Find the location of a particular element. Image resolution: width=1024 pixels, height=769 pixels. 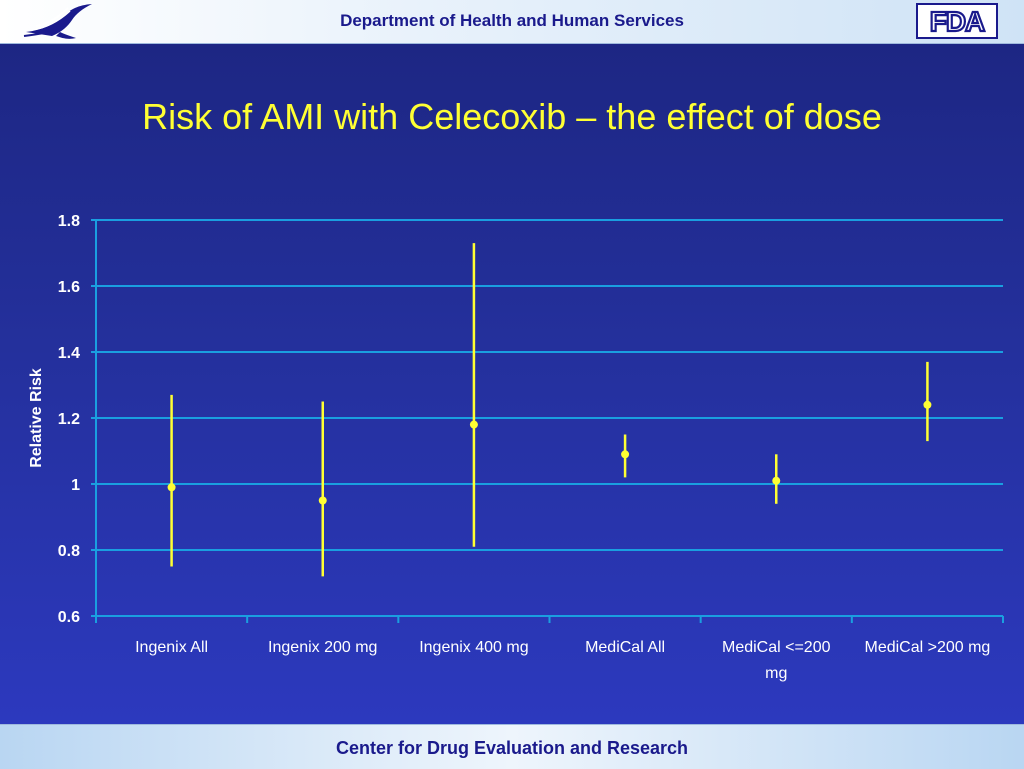

y-tick-label: 1.6 is located at coordinates (69, 287).